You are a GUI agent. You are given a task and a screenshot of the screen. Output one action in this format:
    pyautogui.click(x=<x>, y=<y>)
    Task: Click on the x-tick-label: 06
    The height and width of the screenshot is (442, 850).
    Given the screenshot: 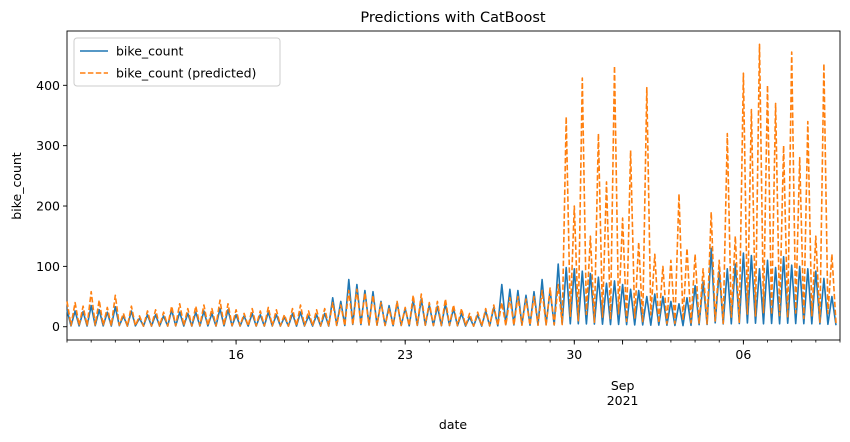 What is the action you would take?
    pyautogui.click(x=743, y=354)
    